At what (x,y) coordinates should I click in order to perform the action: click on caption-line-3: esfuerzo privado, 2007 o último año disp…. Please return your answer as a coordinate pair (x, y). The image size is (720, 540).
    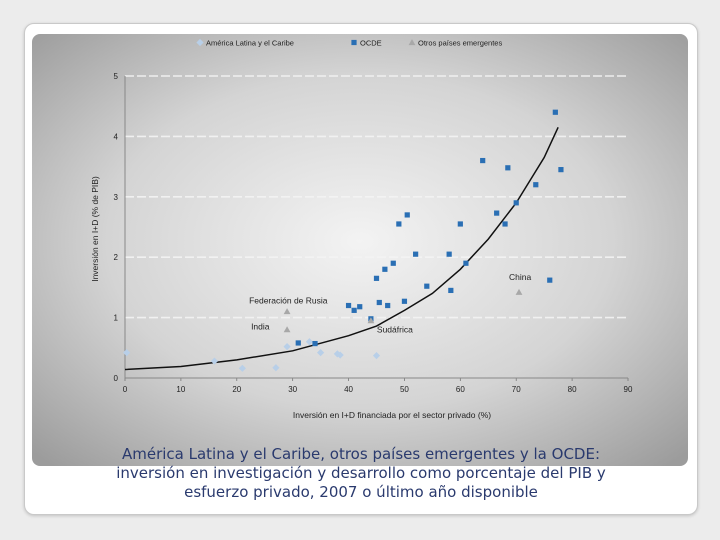
    Looking at the image, I should click on (361, 492).